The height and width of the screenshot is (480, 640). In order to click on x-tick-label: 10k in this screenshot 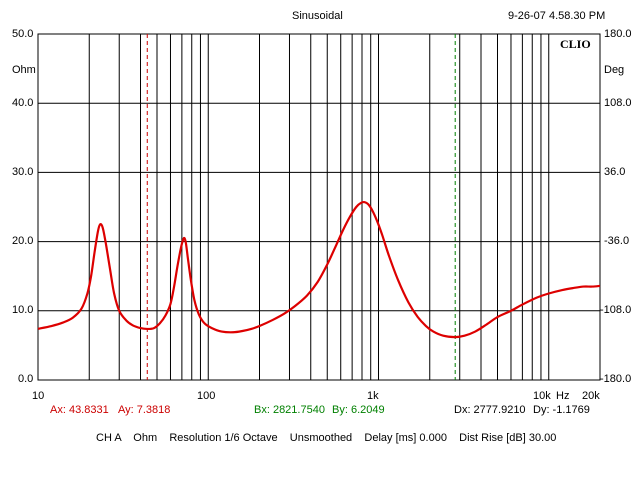, I will do `click(542, 396)`.